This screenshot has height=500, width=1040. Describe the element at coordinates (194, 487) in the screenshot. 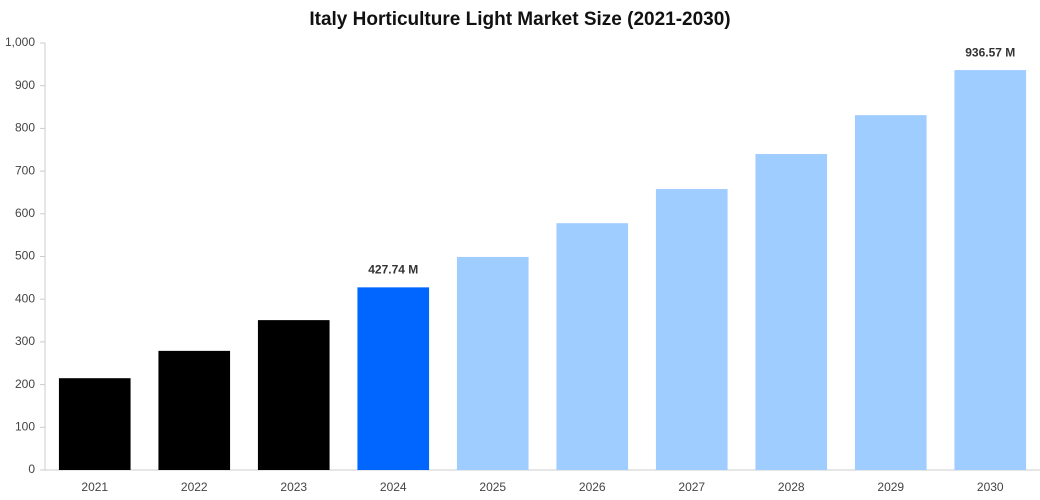

I see `x-tick-label: 2022` at that location.